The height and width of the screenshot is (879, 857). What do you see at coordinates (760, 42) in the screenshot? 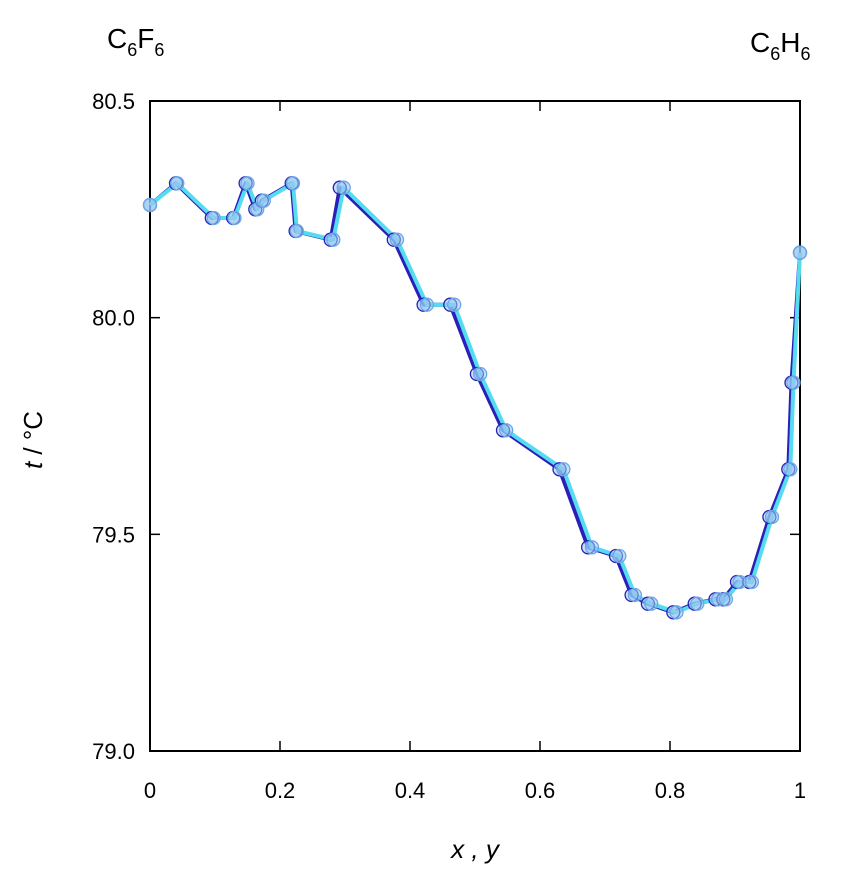
I see `right-component-c: C` at bounding box center [760, 42].